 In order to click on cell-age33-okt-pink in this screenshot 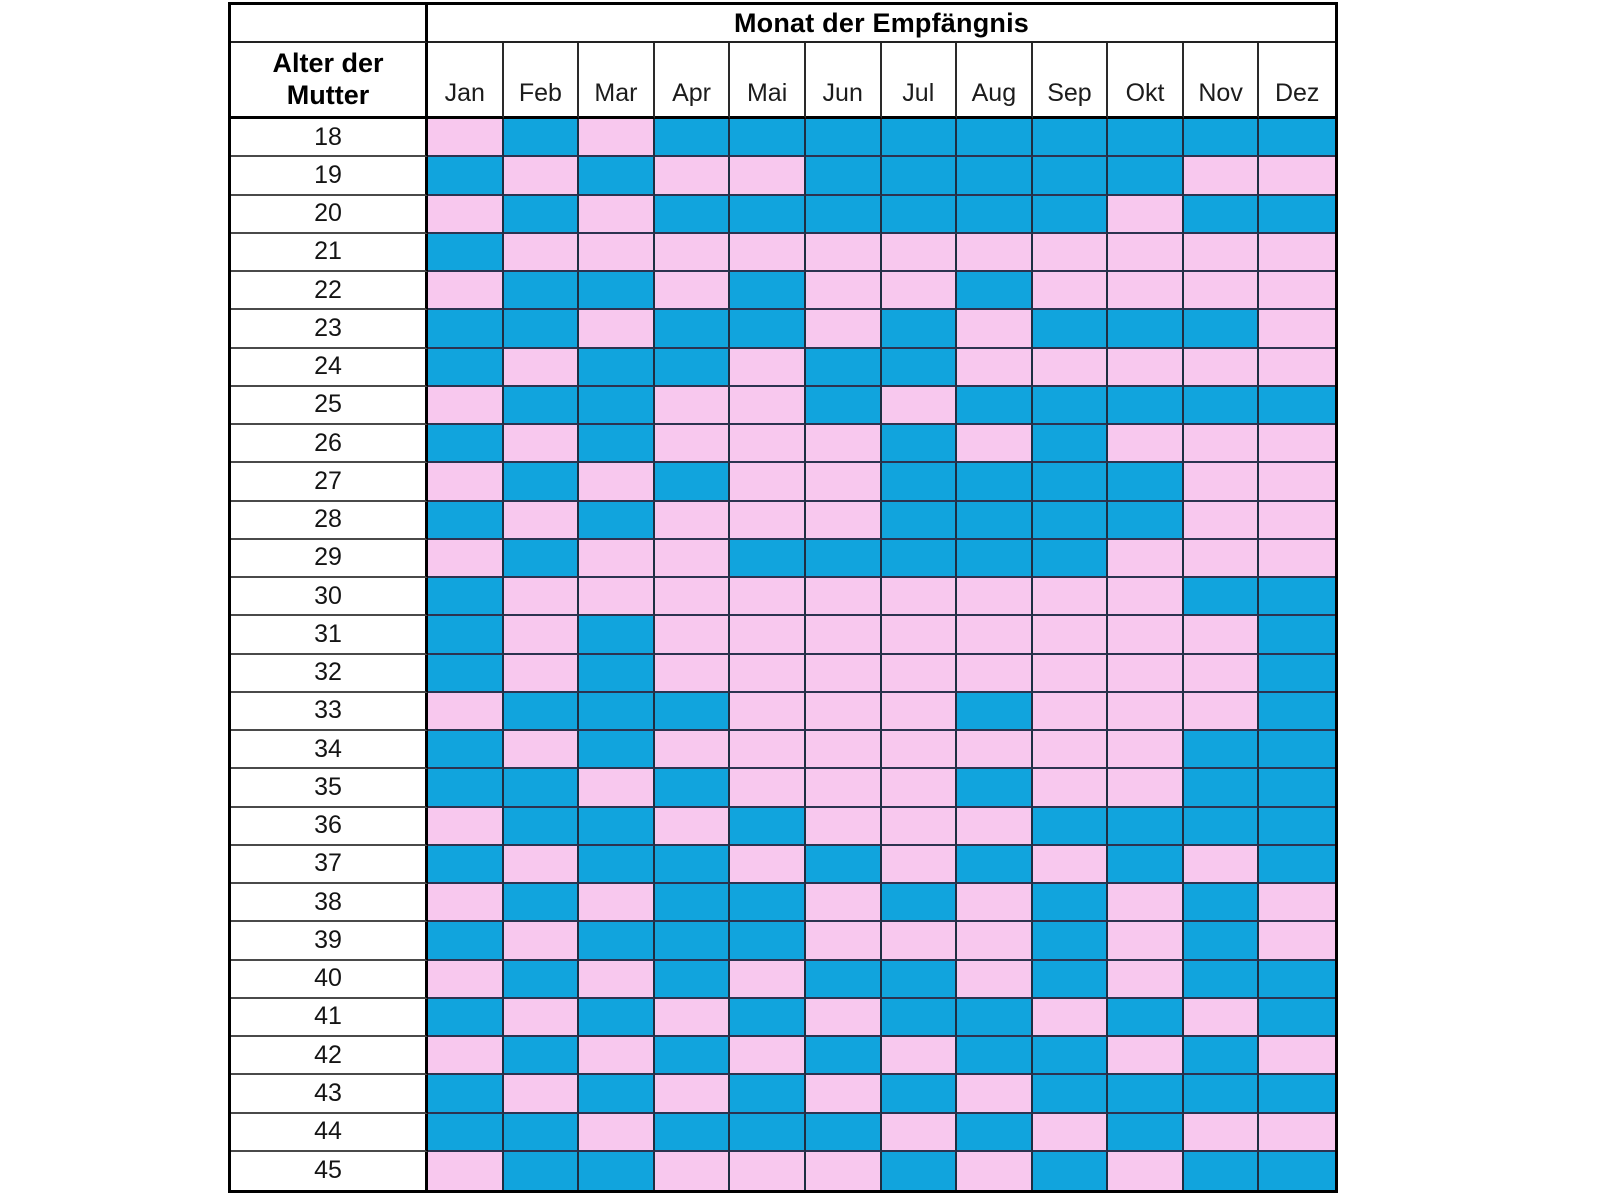, I will do `click(1146, 711)`.